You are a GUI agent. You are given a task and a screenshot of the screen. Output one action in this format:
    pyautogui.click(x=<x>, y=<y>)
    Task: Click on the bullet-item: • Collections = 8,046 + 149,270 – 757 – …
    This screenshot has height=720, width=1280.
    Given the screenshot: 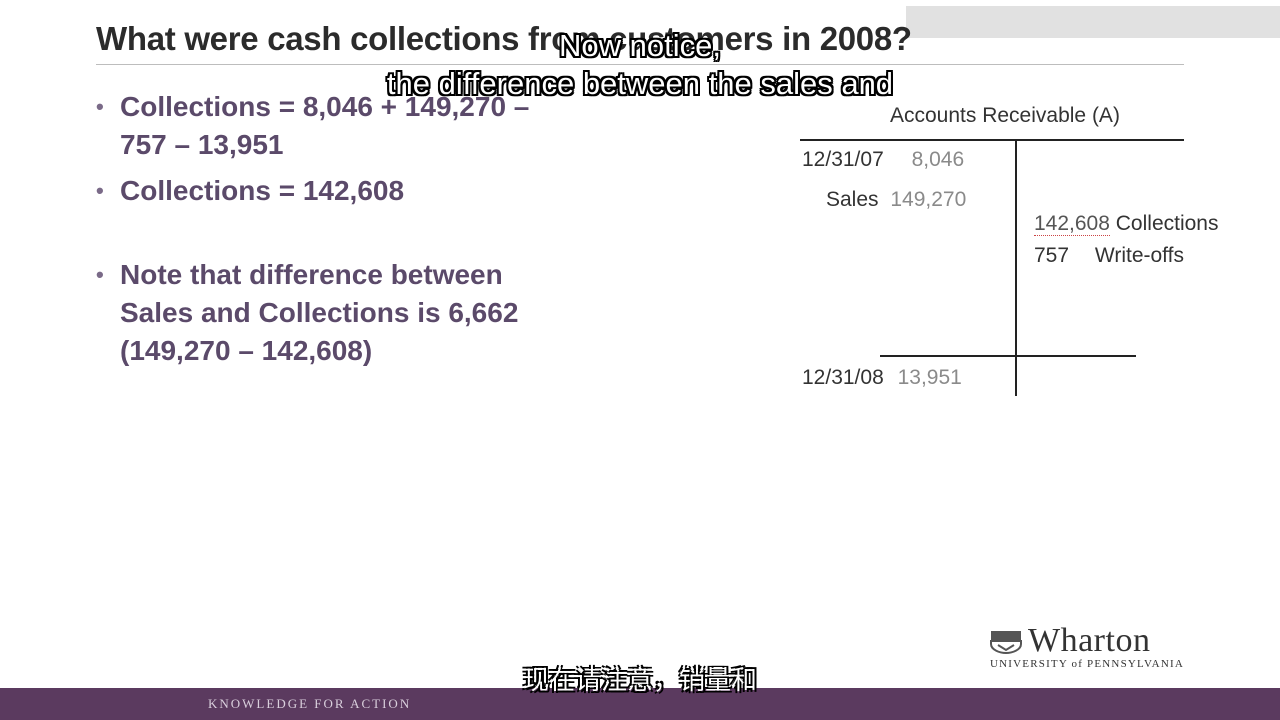 What is the action you would take?
    pyautogui.click(x=356, y=126)
    